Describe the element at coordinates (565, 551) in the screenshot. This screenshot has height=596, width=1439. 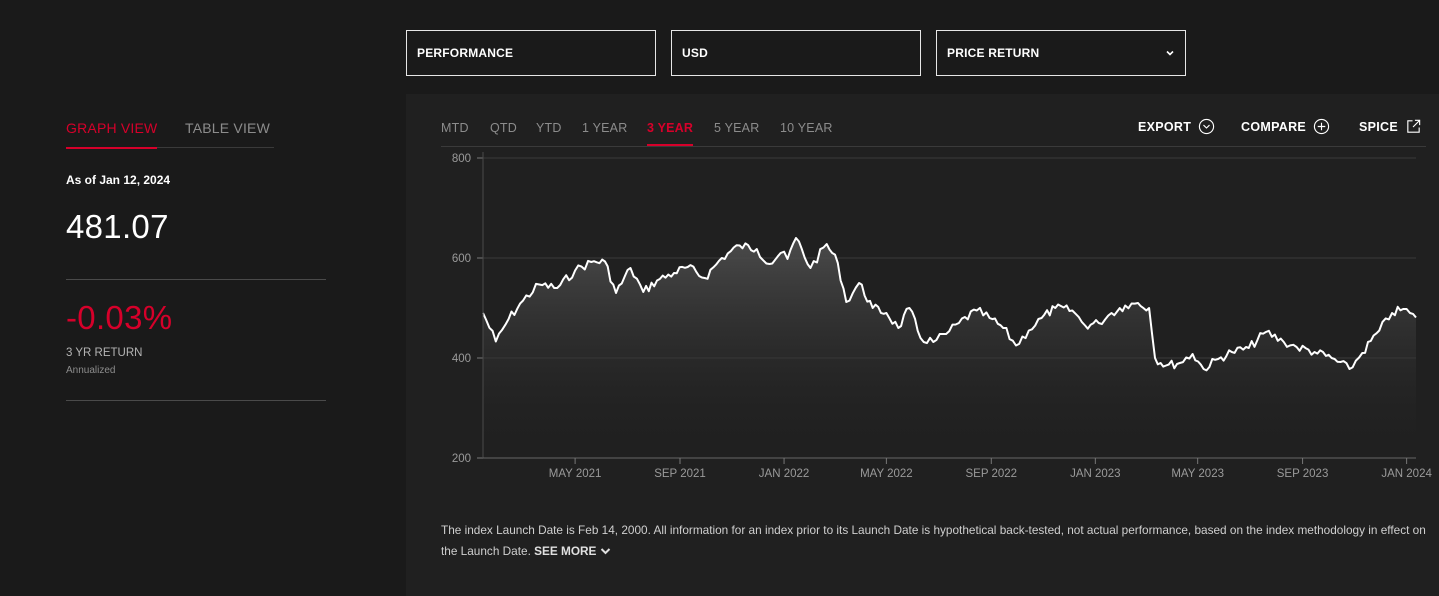
I see `see-more-label: SEE MORE` at that location.